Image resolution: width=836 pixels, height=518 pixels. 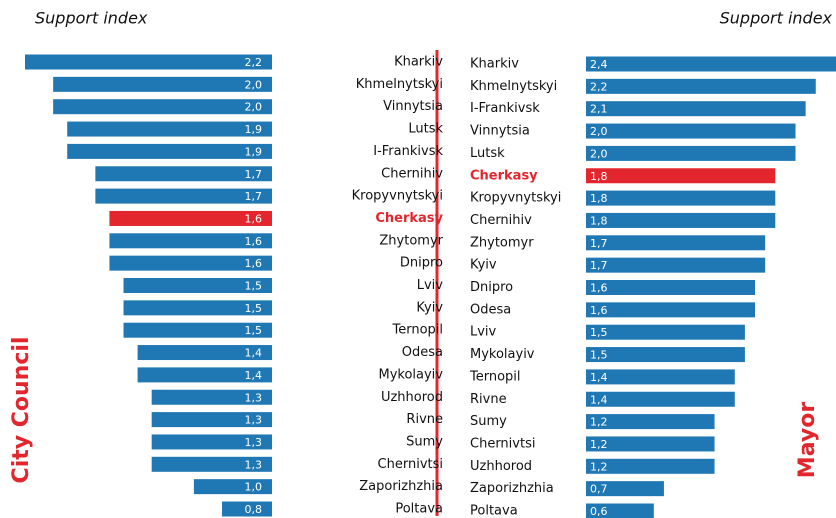 What do you see at coordinates (488, 399) in the screenshot?
I see `category-label: Rivne` at bounding box center [488, 399].